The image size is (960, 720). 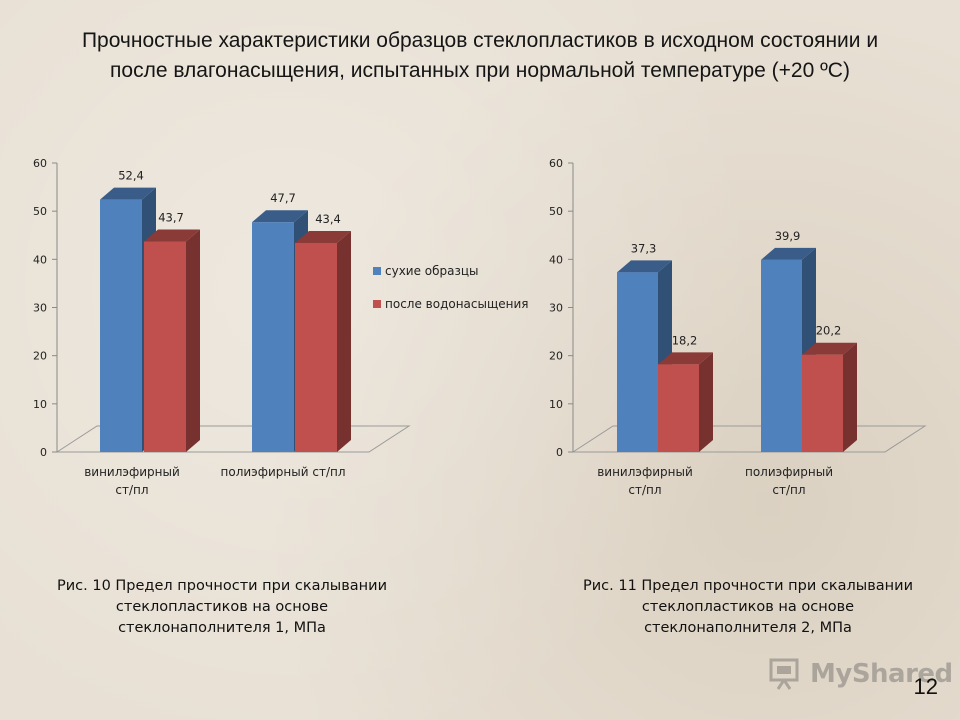 What do you see at coordinates (644, 248) in the screenshot?
I see `data-label: 37,3` at bounding box center [644, 248].